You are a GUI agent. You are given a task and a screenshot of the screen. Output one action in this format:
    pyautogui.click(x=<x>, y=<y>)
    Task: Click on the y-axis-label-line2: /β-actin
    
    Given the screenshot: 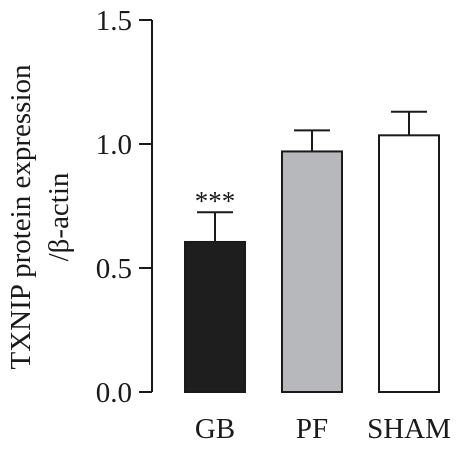 What is the action you would take?
    pyautogui.click(x=59, y=216)
    